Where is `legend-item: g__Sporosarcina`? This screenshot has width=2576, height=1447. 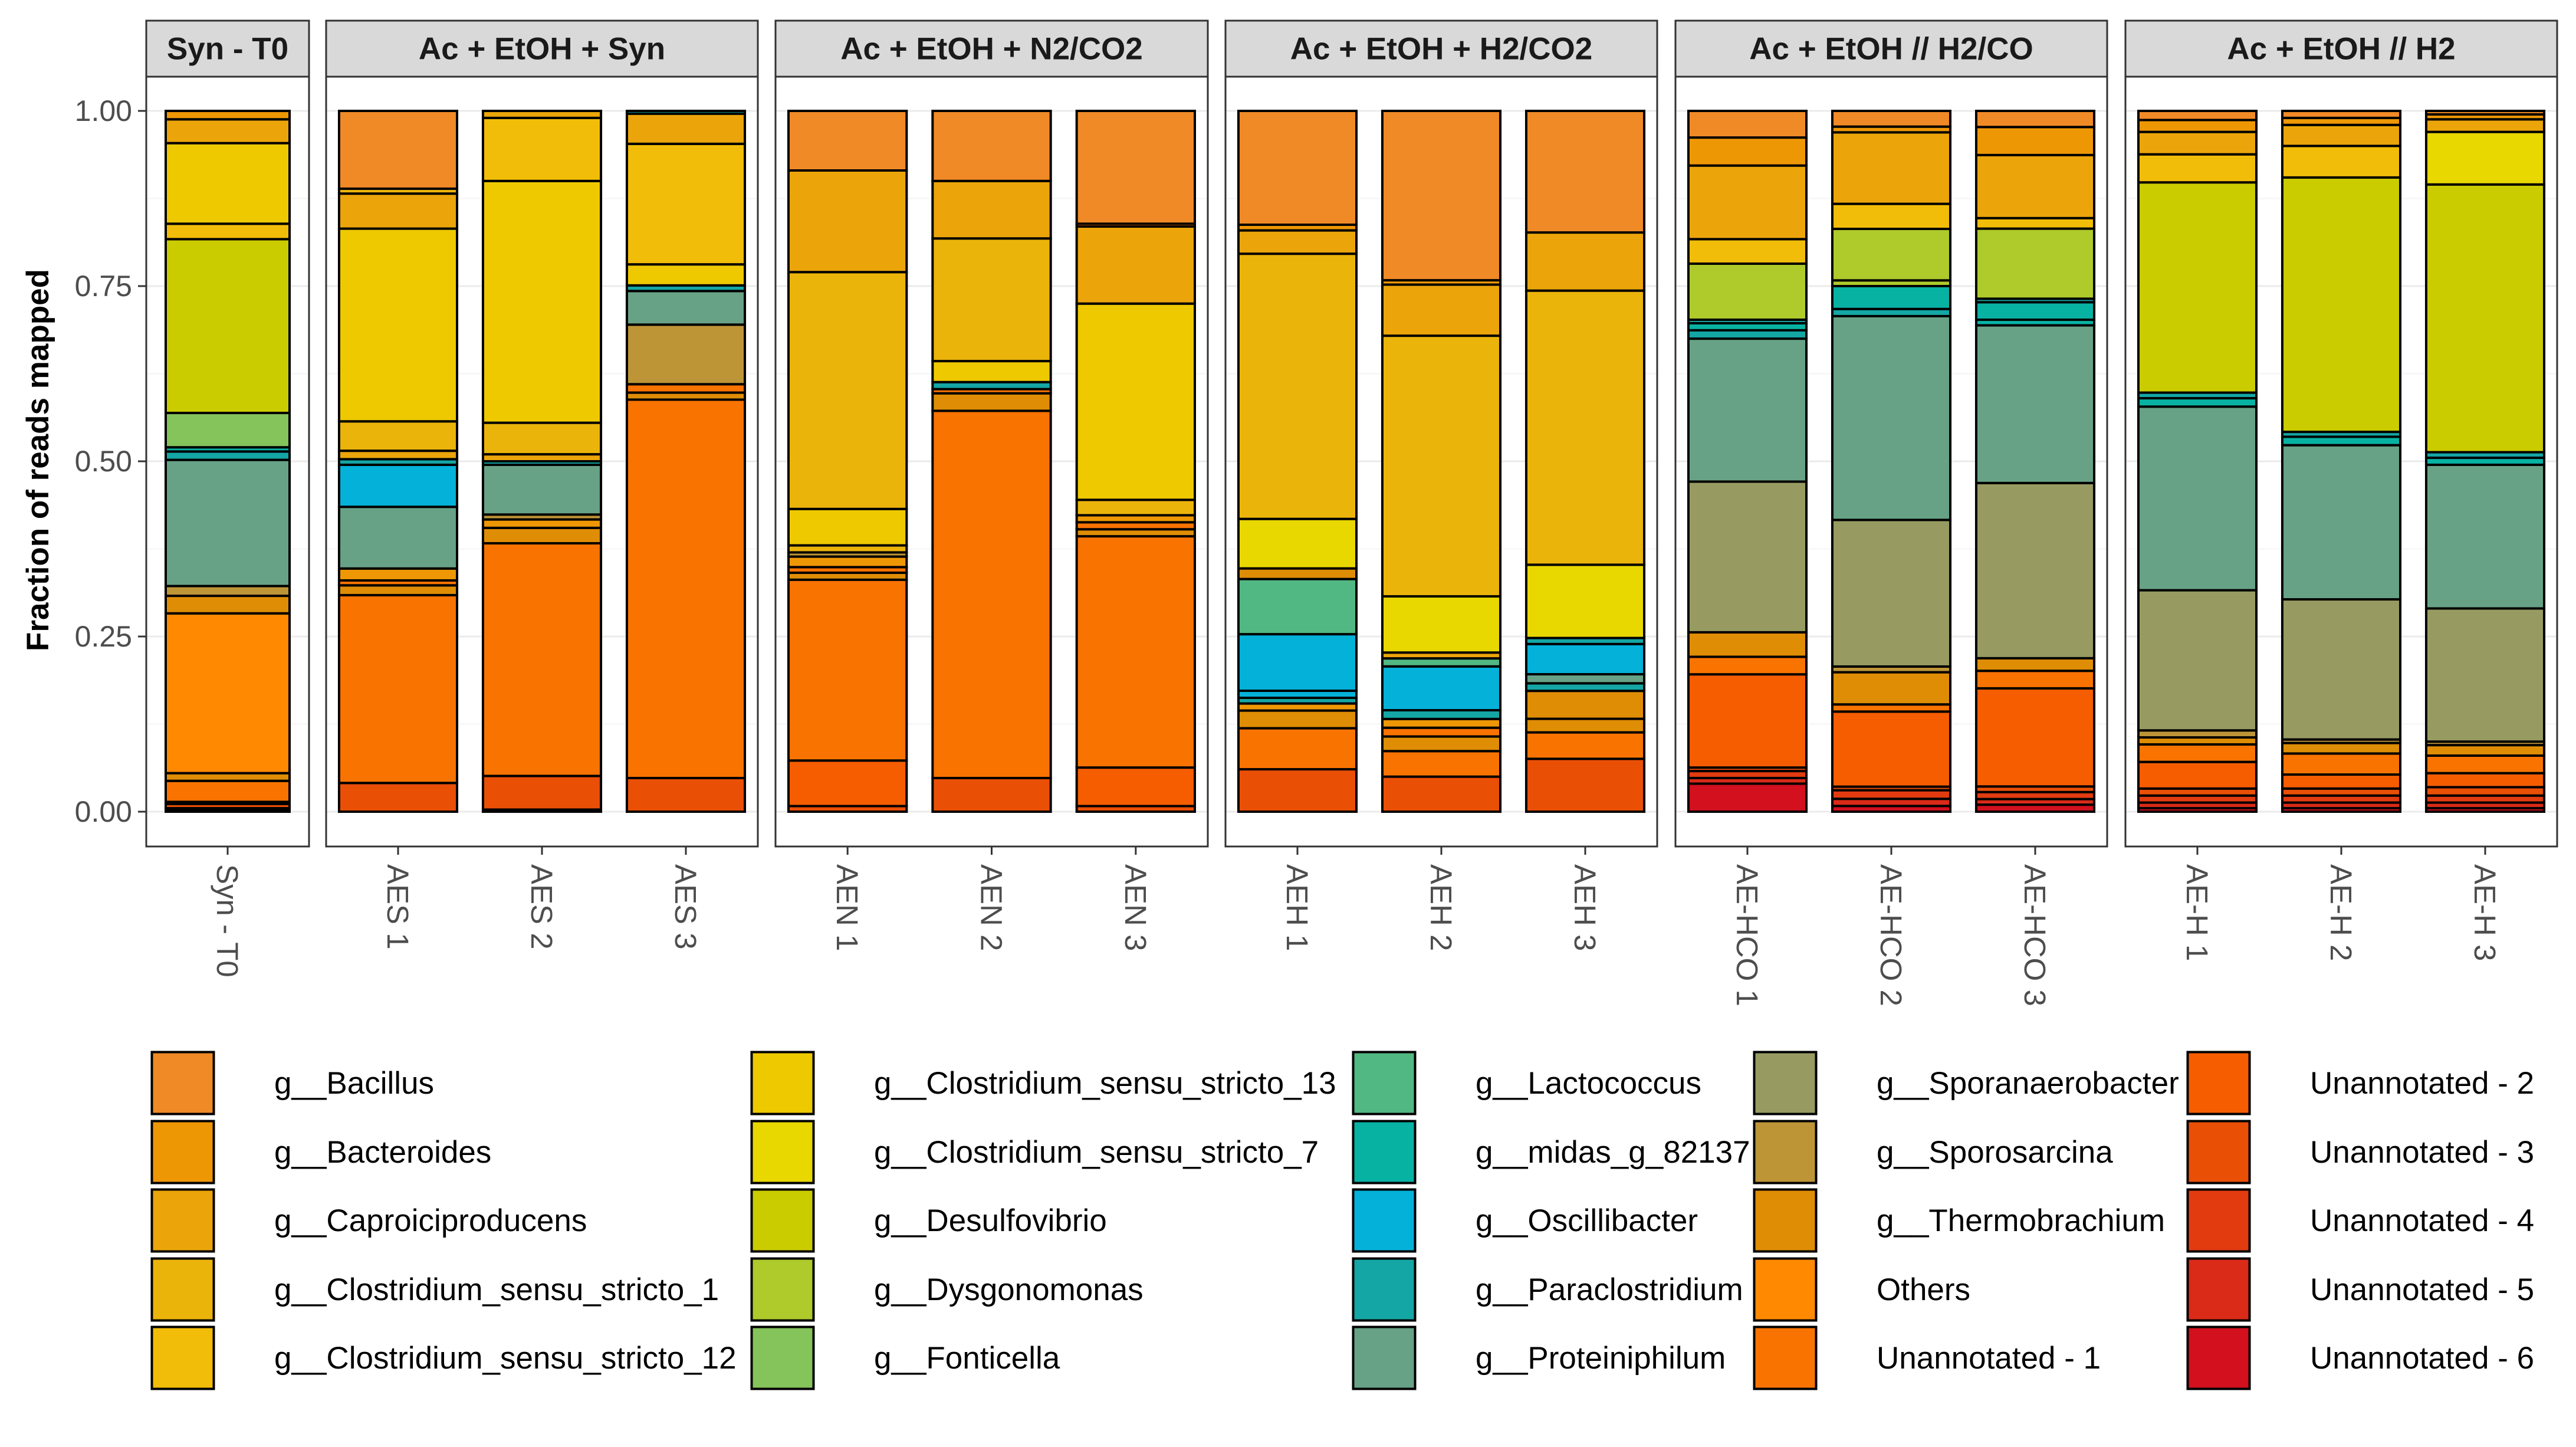 legend-item: g__Sporosarcina is located at coordinates (1933, 1152).